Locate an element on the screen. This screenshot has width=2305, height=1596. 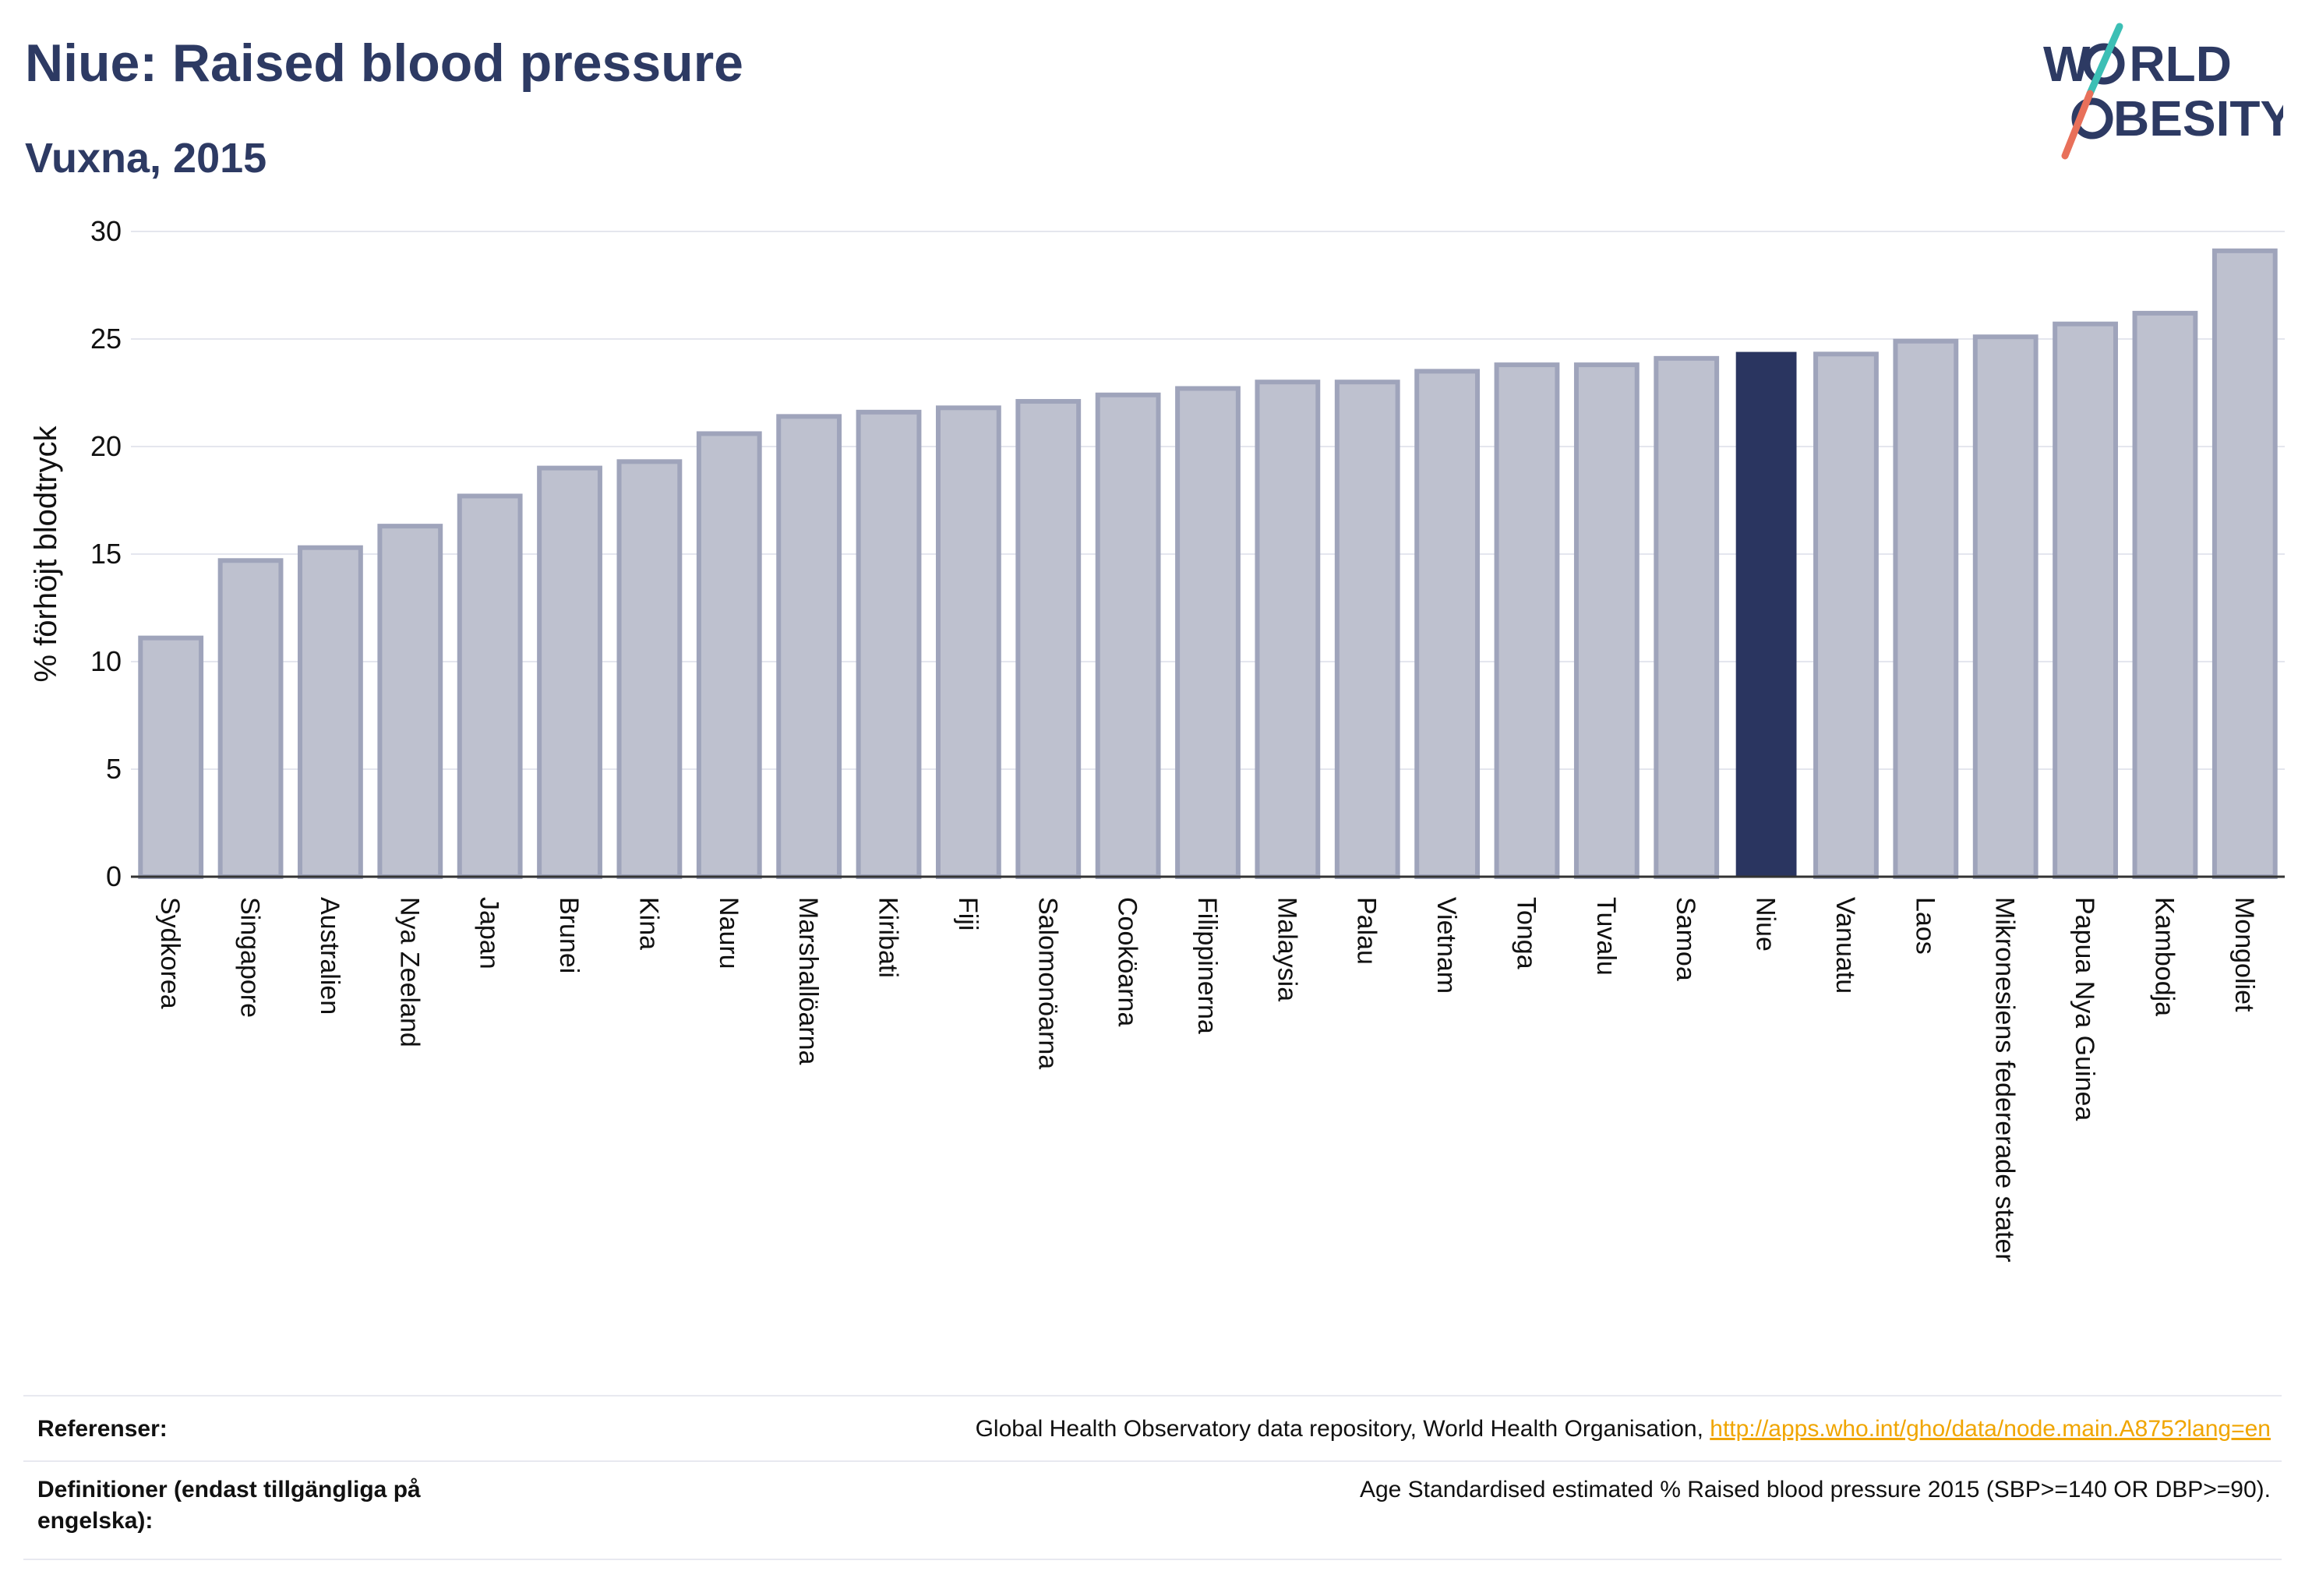
logo-word-obesity: BESITY is located at coordinates (2198, 118).